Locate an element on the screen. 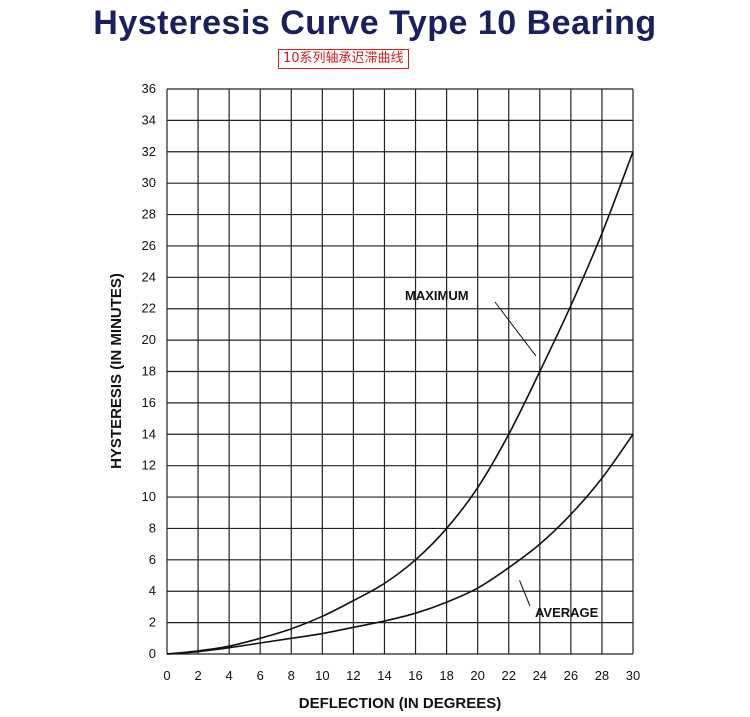 The width and height of the screenshot is (750, 717). x-tick-label: 28 is located at coordinates (602, 675).